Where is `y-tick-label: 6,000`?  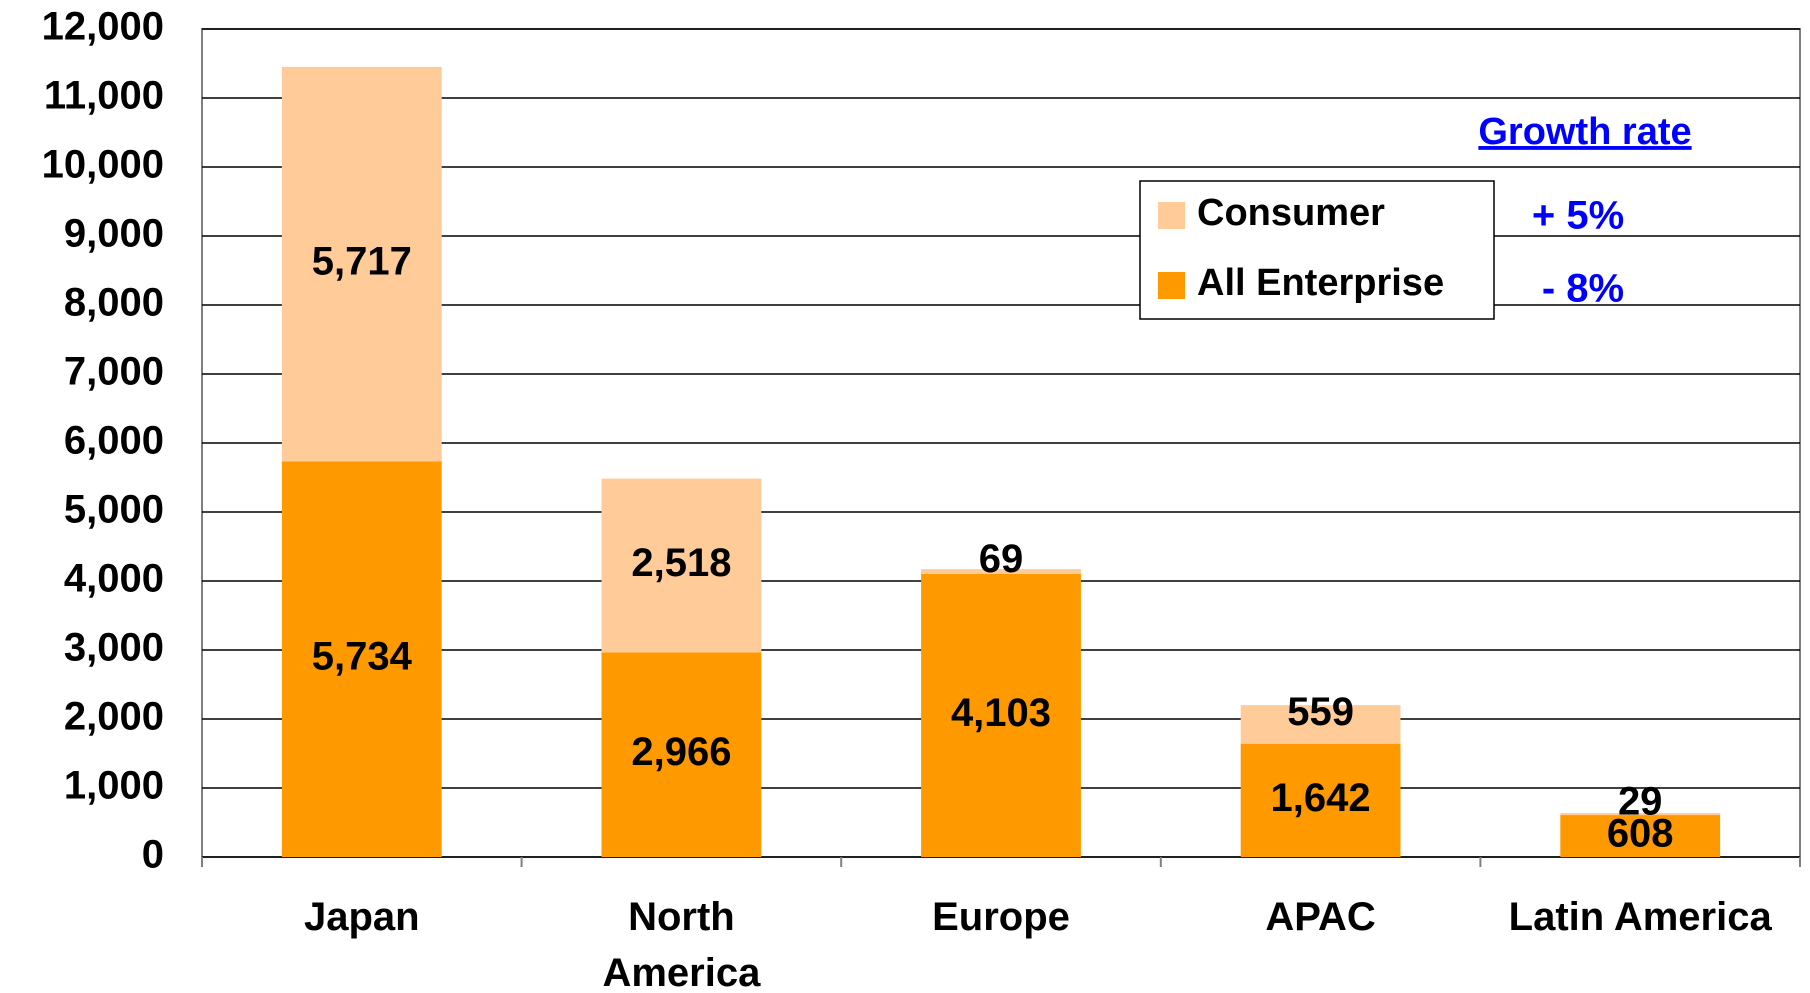
y-tick-label: 6,000 is located at coordinates (114, 441).